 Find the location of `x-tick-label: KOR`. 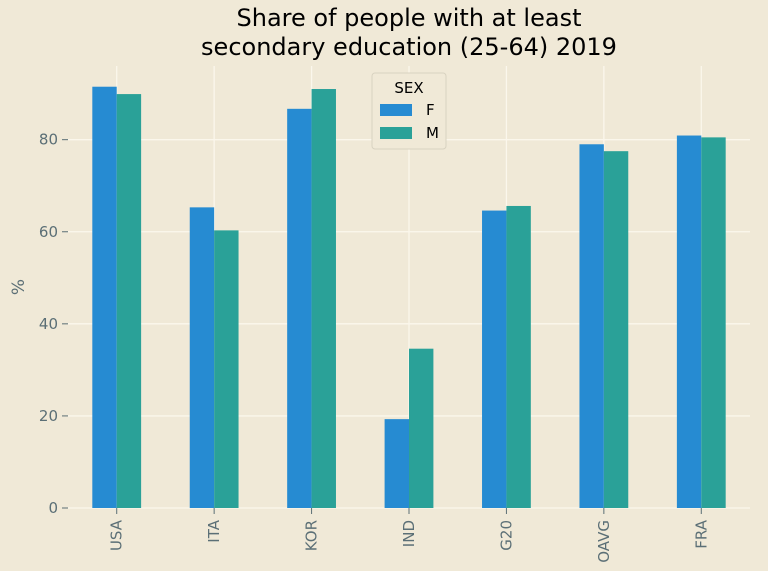

x-tick-label: KOR is located at coordinates (312, 535).